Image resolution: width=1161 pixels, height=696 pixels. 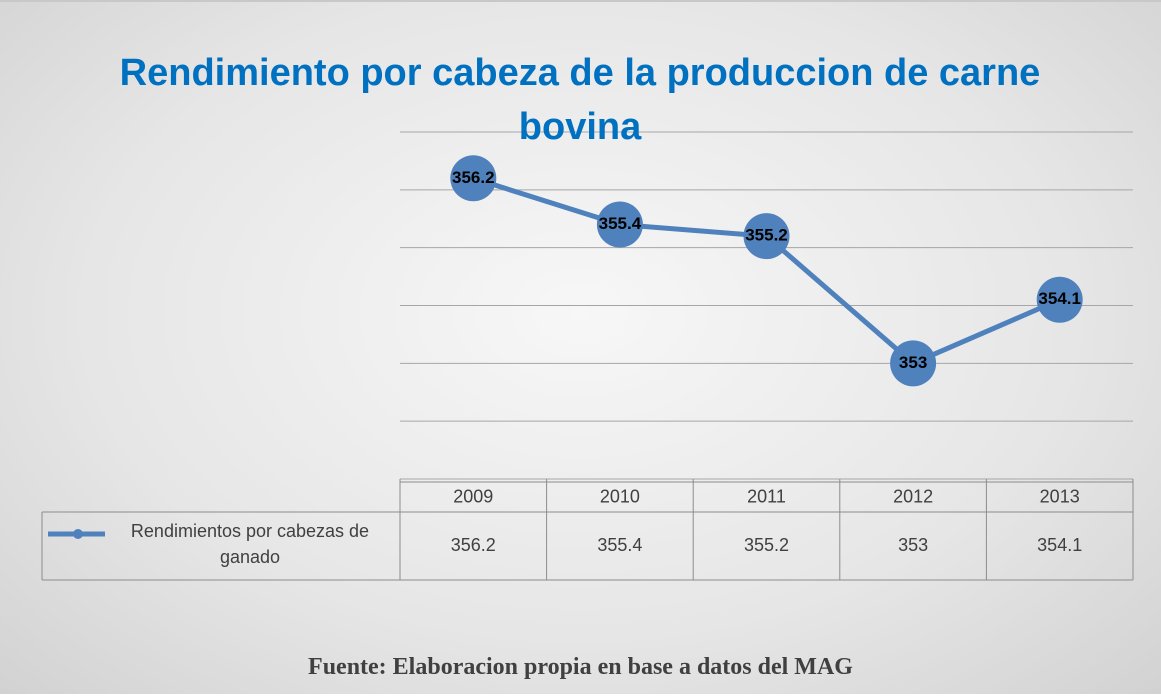 I want to click on x-tick-label: 2009, so click(x=473, y=496).